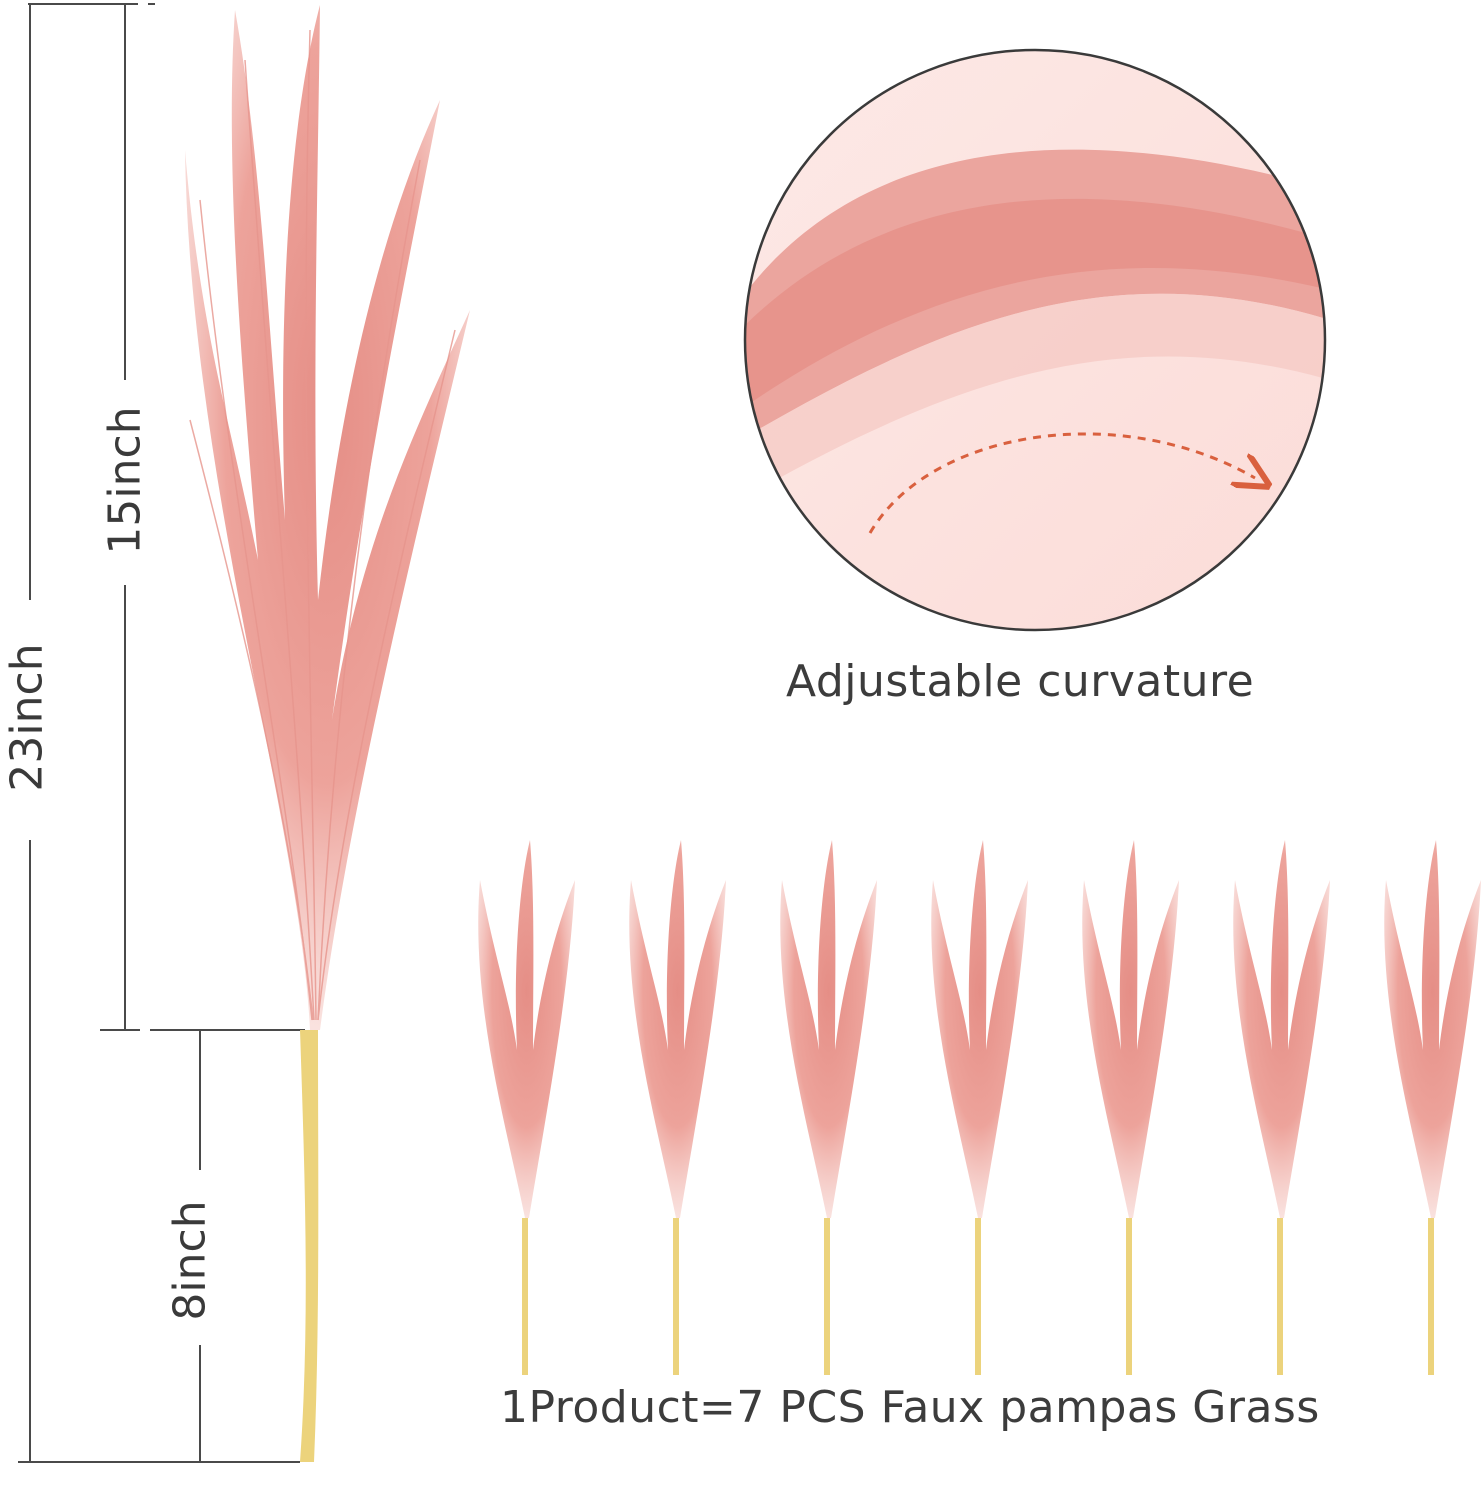 The image size is (1483, 1500). What do you see at coordinates (910, 1407) in the screenshot?
I see `bundle-caption: 1Product=7 PCS Faux pampas Grass` at bounding box center [910, 1407].